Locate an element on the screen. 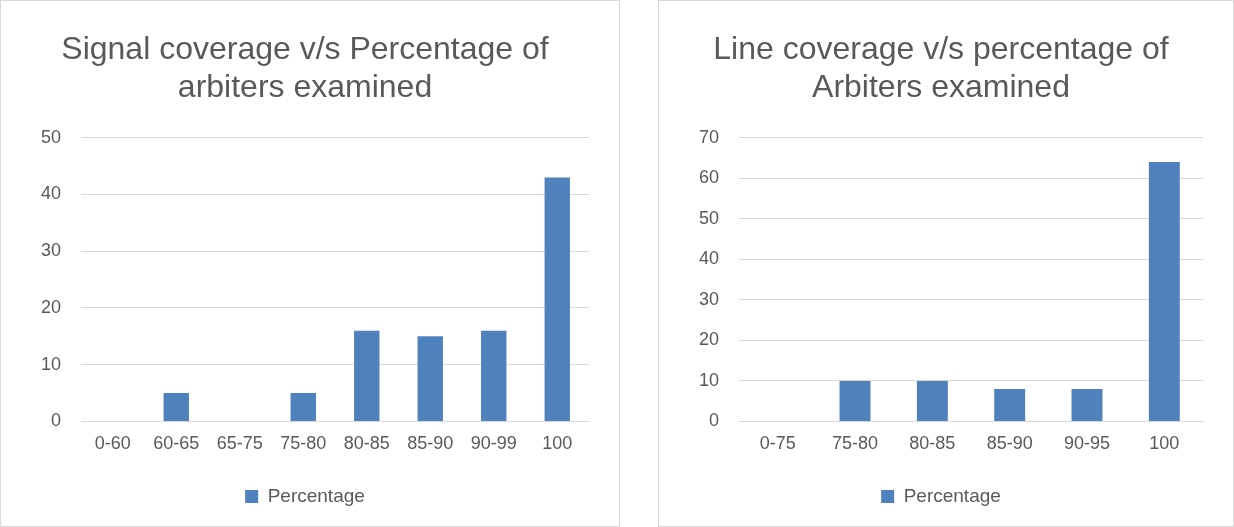  y-tick-label: 70 is located at coordinates (709, 136).